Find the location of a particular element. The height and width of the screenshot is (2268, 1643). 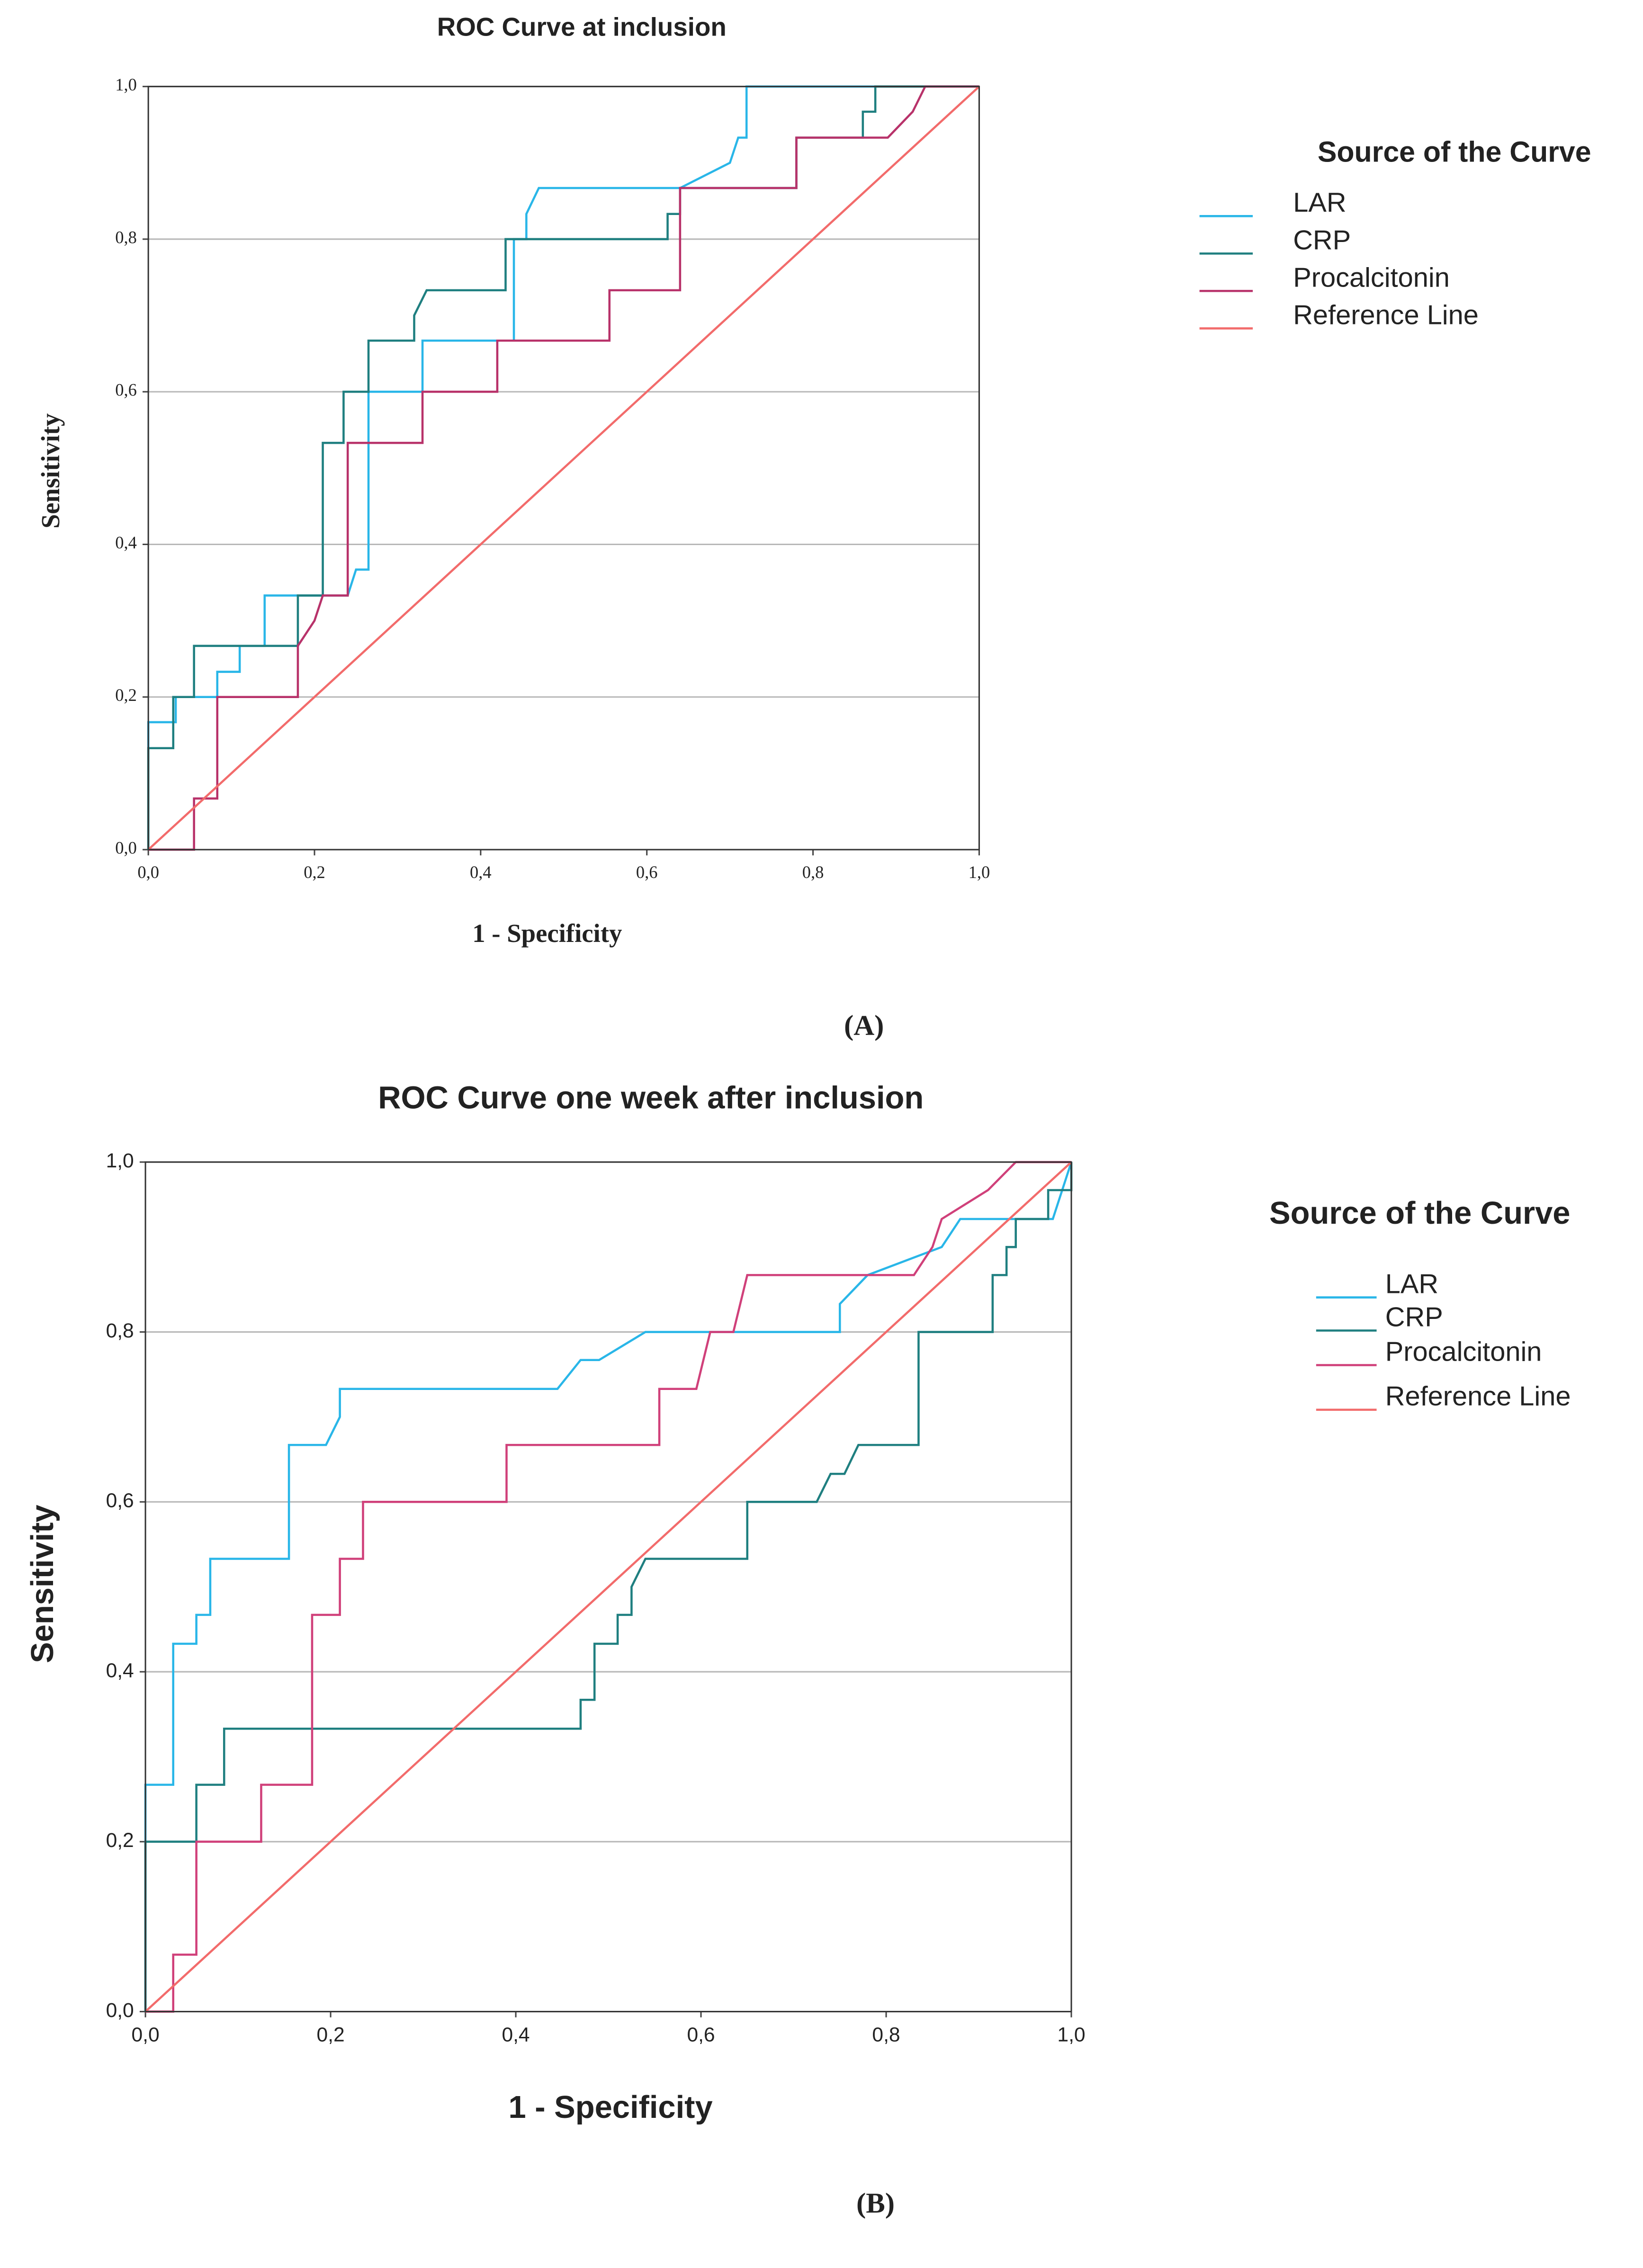

panel-caption: (B) is located at coordinates (875, 2203).